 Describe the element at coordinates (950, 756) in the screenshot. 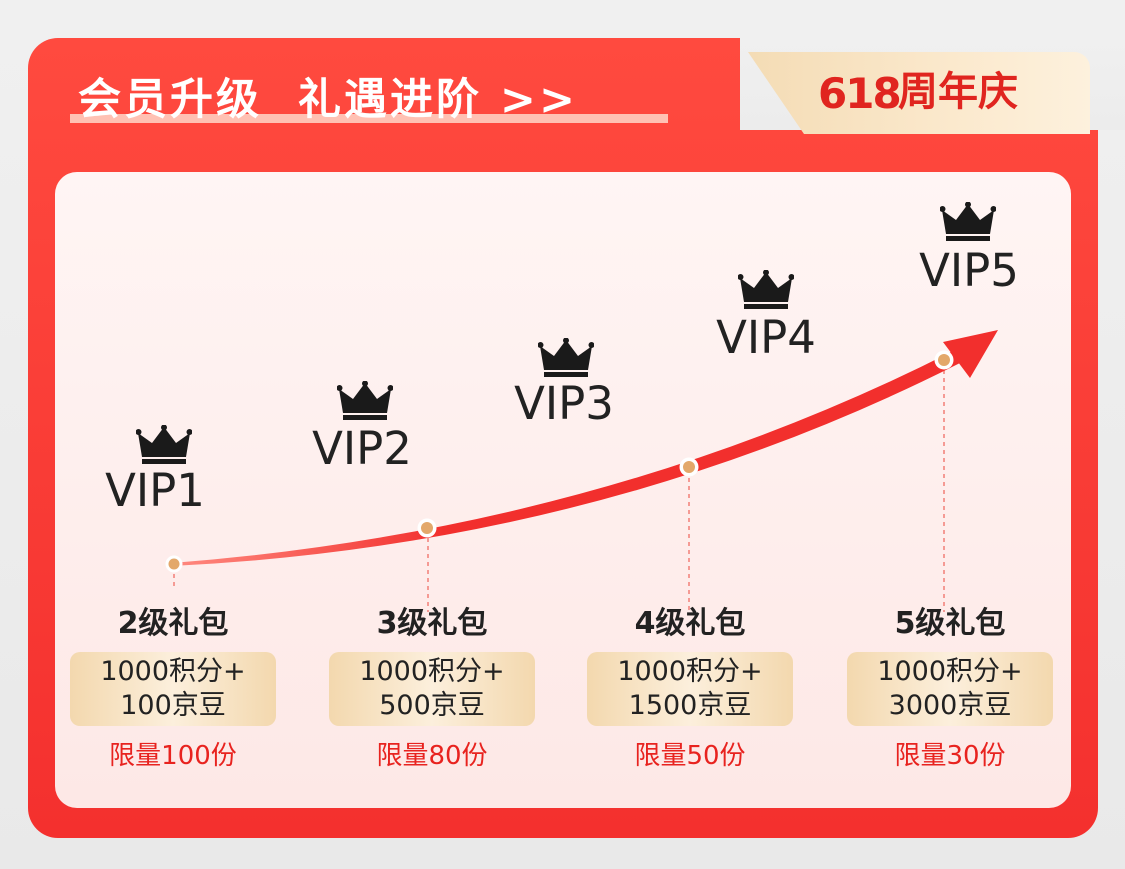

I see `limit-text-5: 限量30份` at that location.